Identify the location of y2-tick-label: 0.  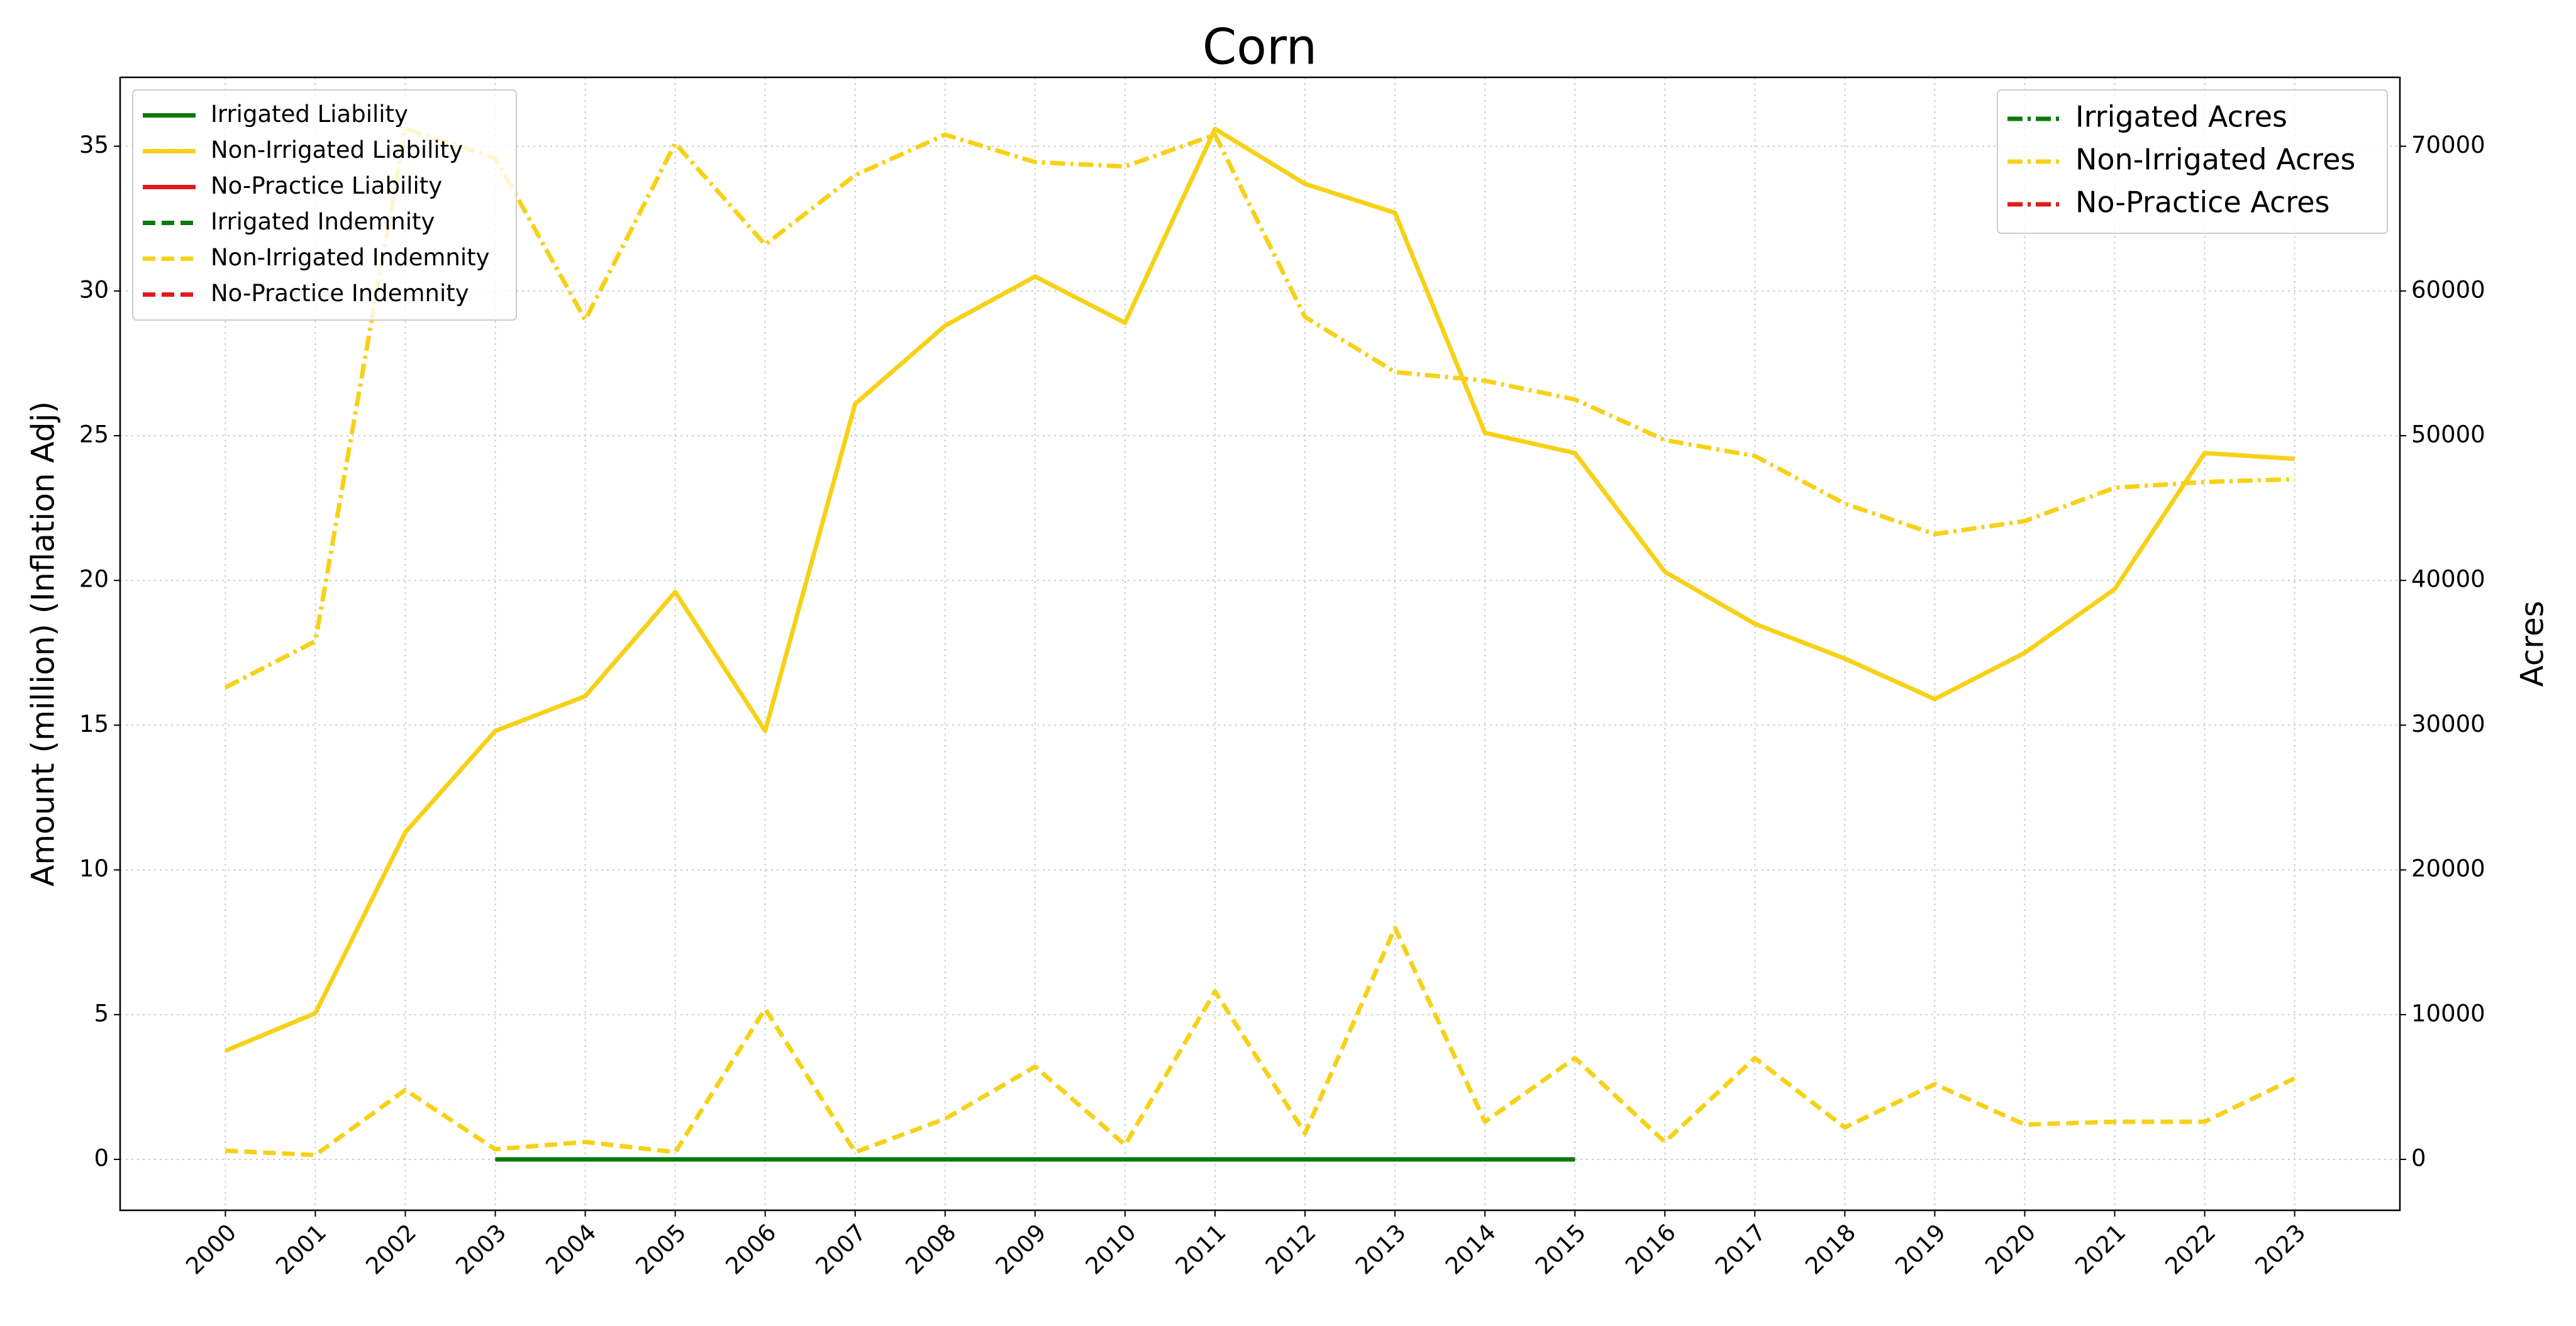
(2418, 1157).